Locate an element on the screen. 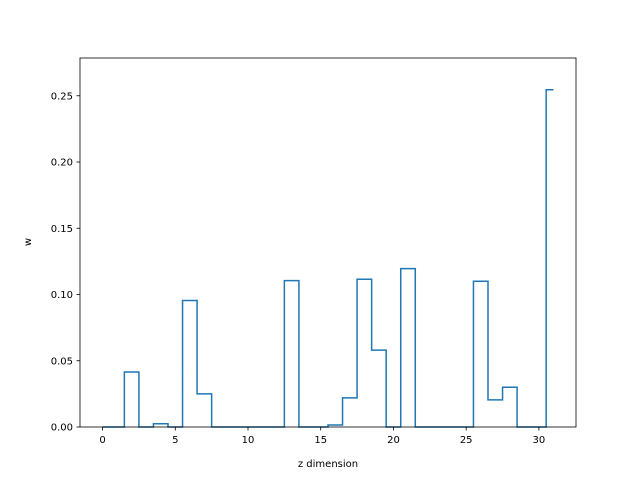 Image resolution: width=640 pixels, height=480 pixels. y-tick-label-0: 0.00 is located at coordinates (62, 428).